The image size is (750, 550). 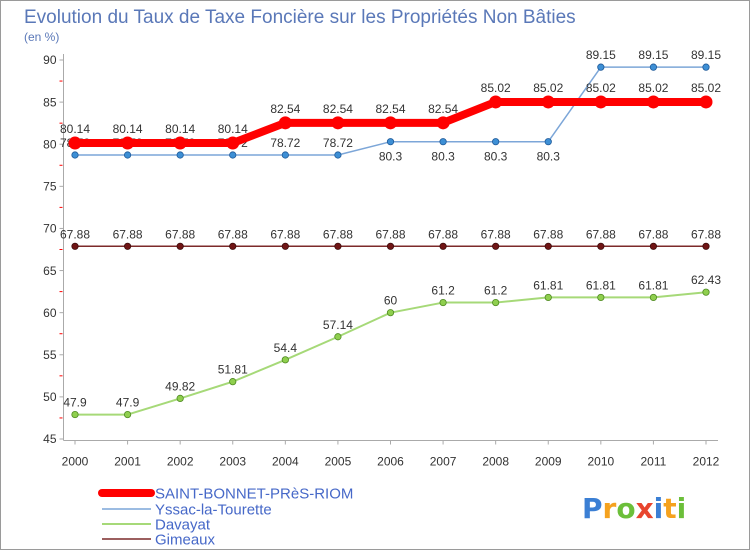 What do you see at coordinates (285, 360) in the screenshot?
I see `data-point-davayat-2004` at bounding box center [285, 360].